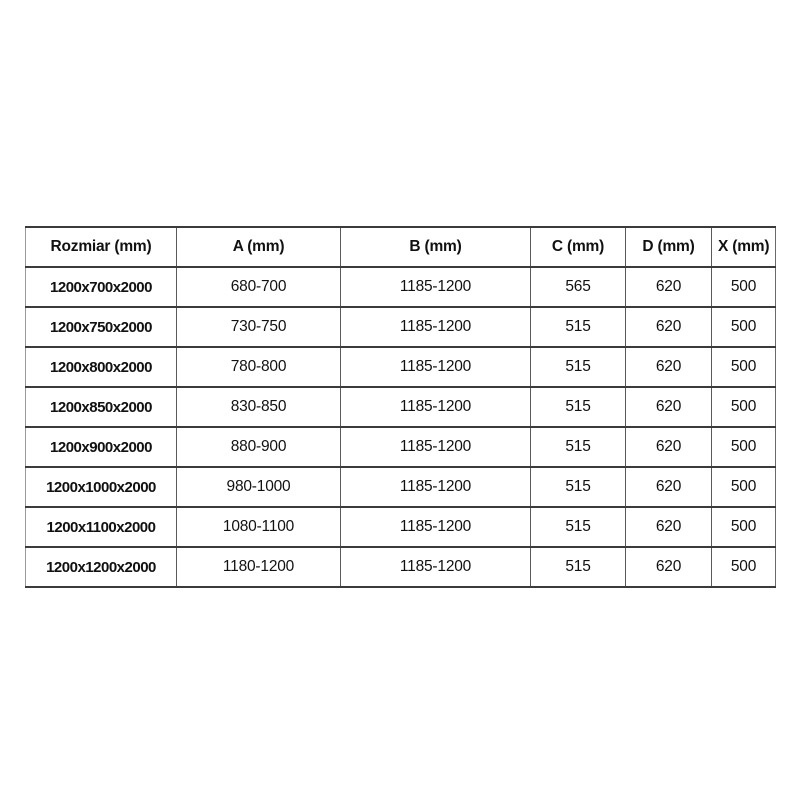 This screenshot has height=800, width=800. Describe the element at coordinates (435, 247) in the screenshot. I see `column-header-b: B (mm)` at that location.